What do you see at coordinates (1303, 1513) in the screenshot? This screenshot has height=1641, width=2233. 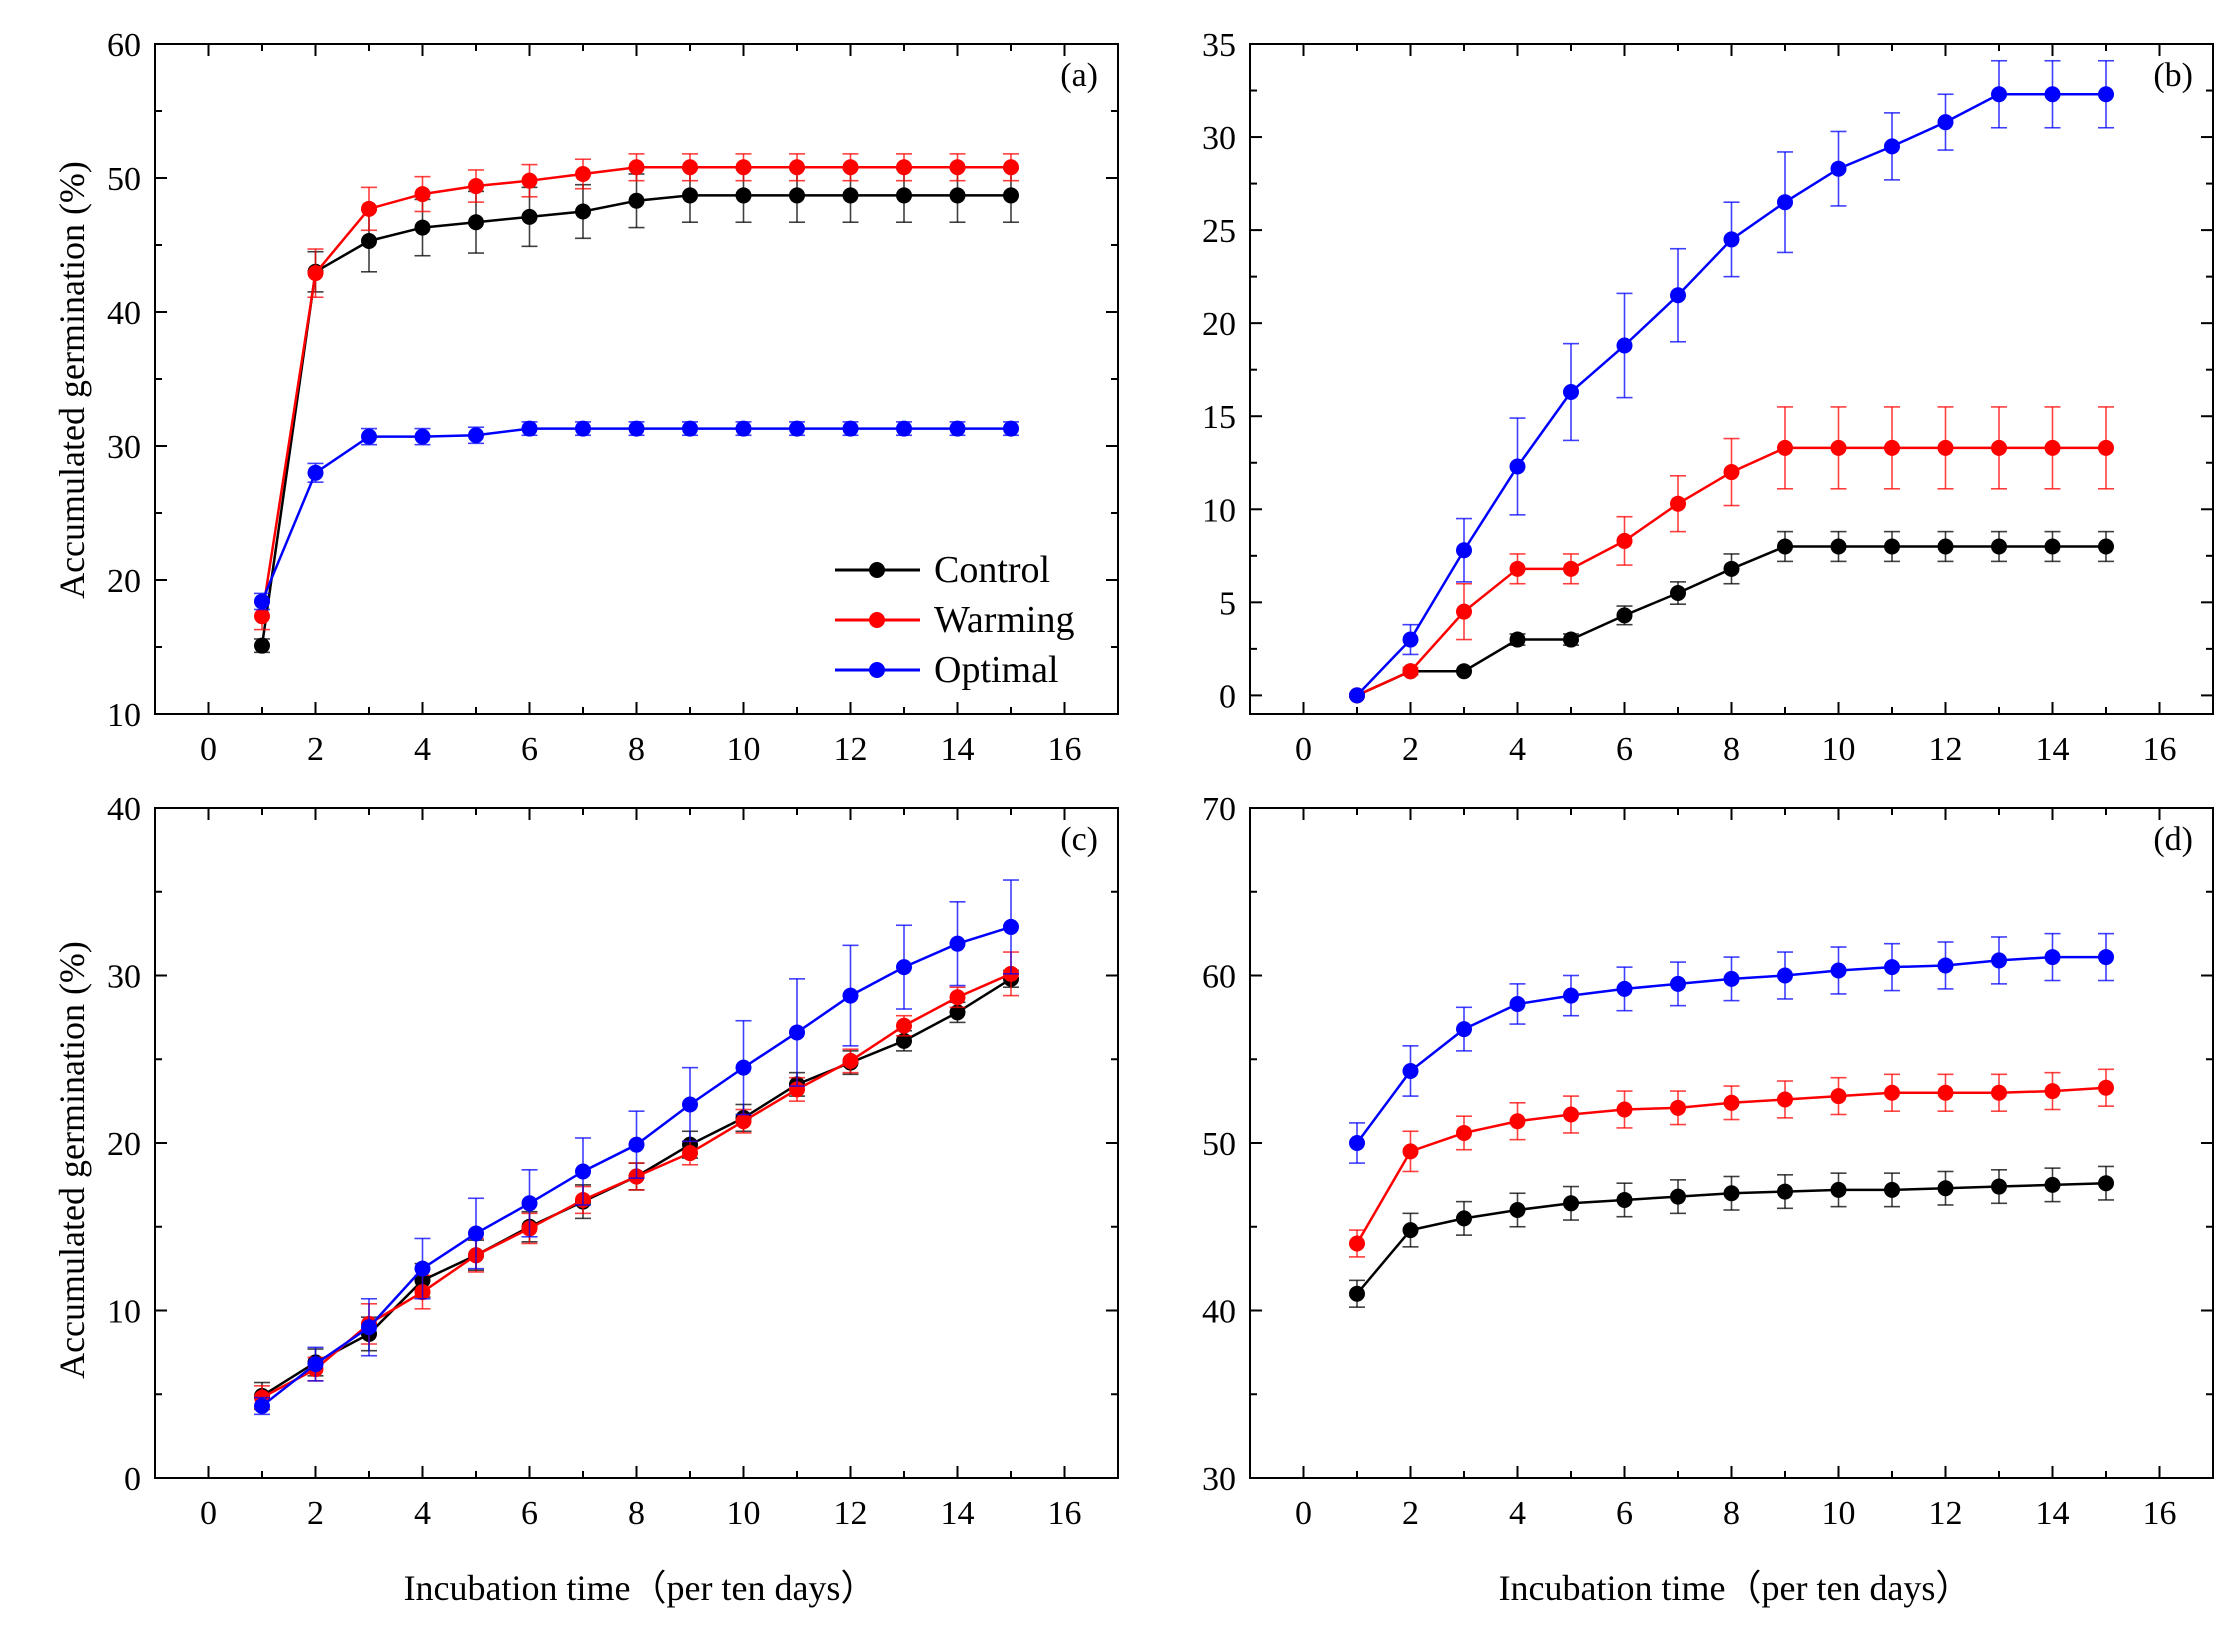 I see `x-tick-label-d: 0` at bounding box center [1303, 1513].